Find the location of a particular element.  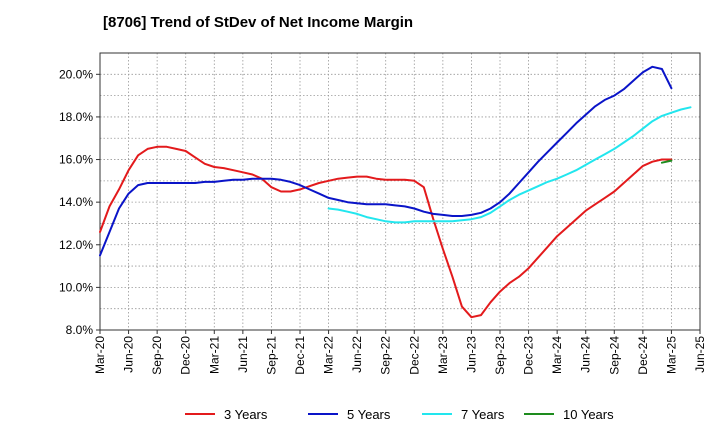

x-tick-label: Jun-23 is located at coordinates (471, 354).